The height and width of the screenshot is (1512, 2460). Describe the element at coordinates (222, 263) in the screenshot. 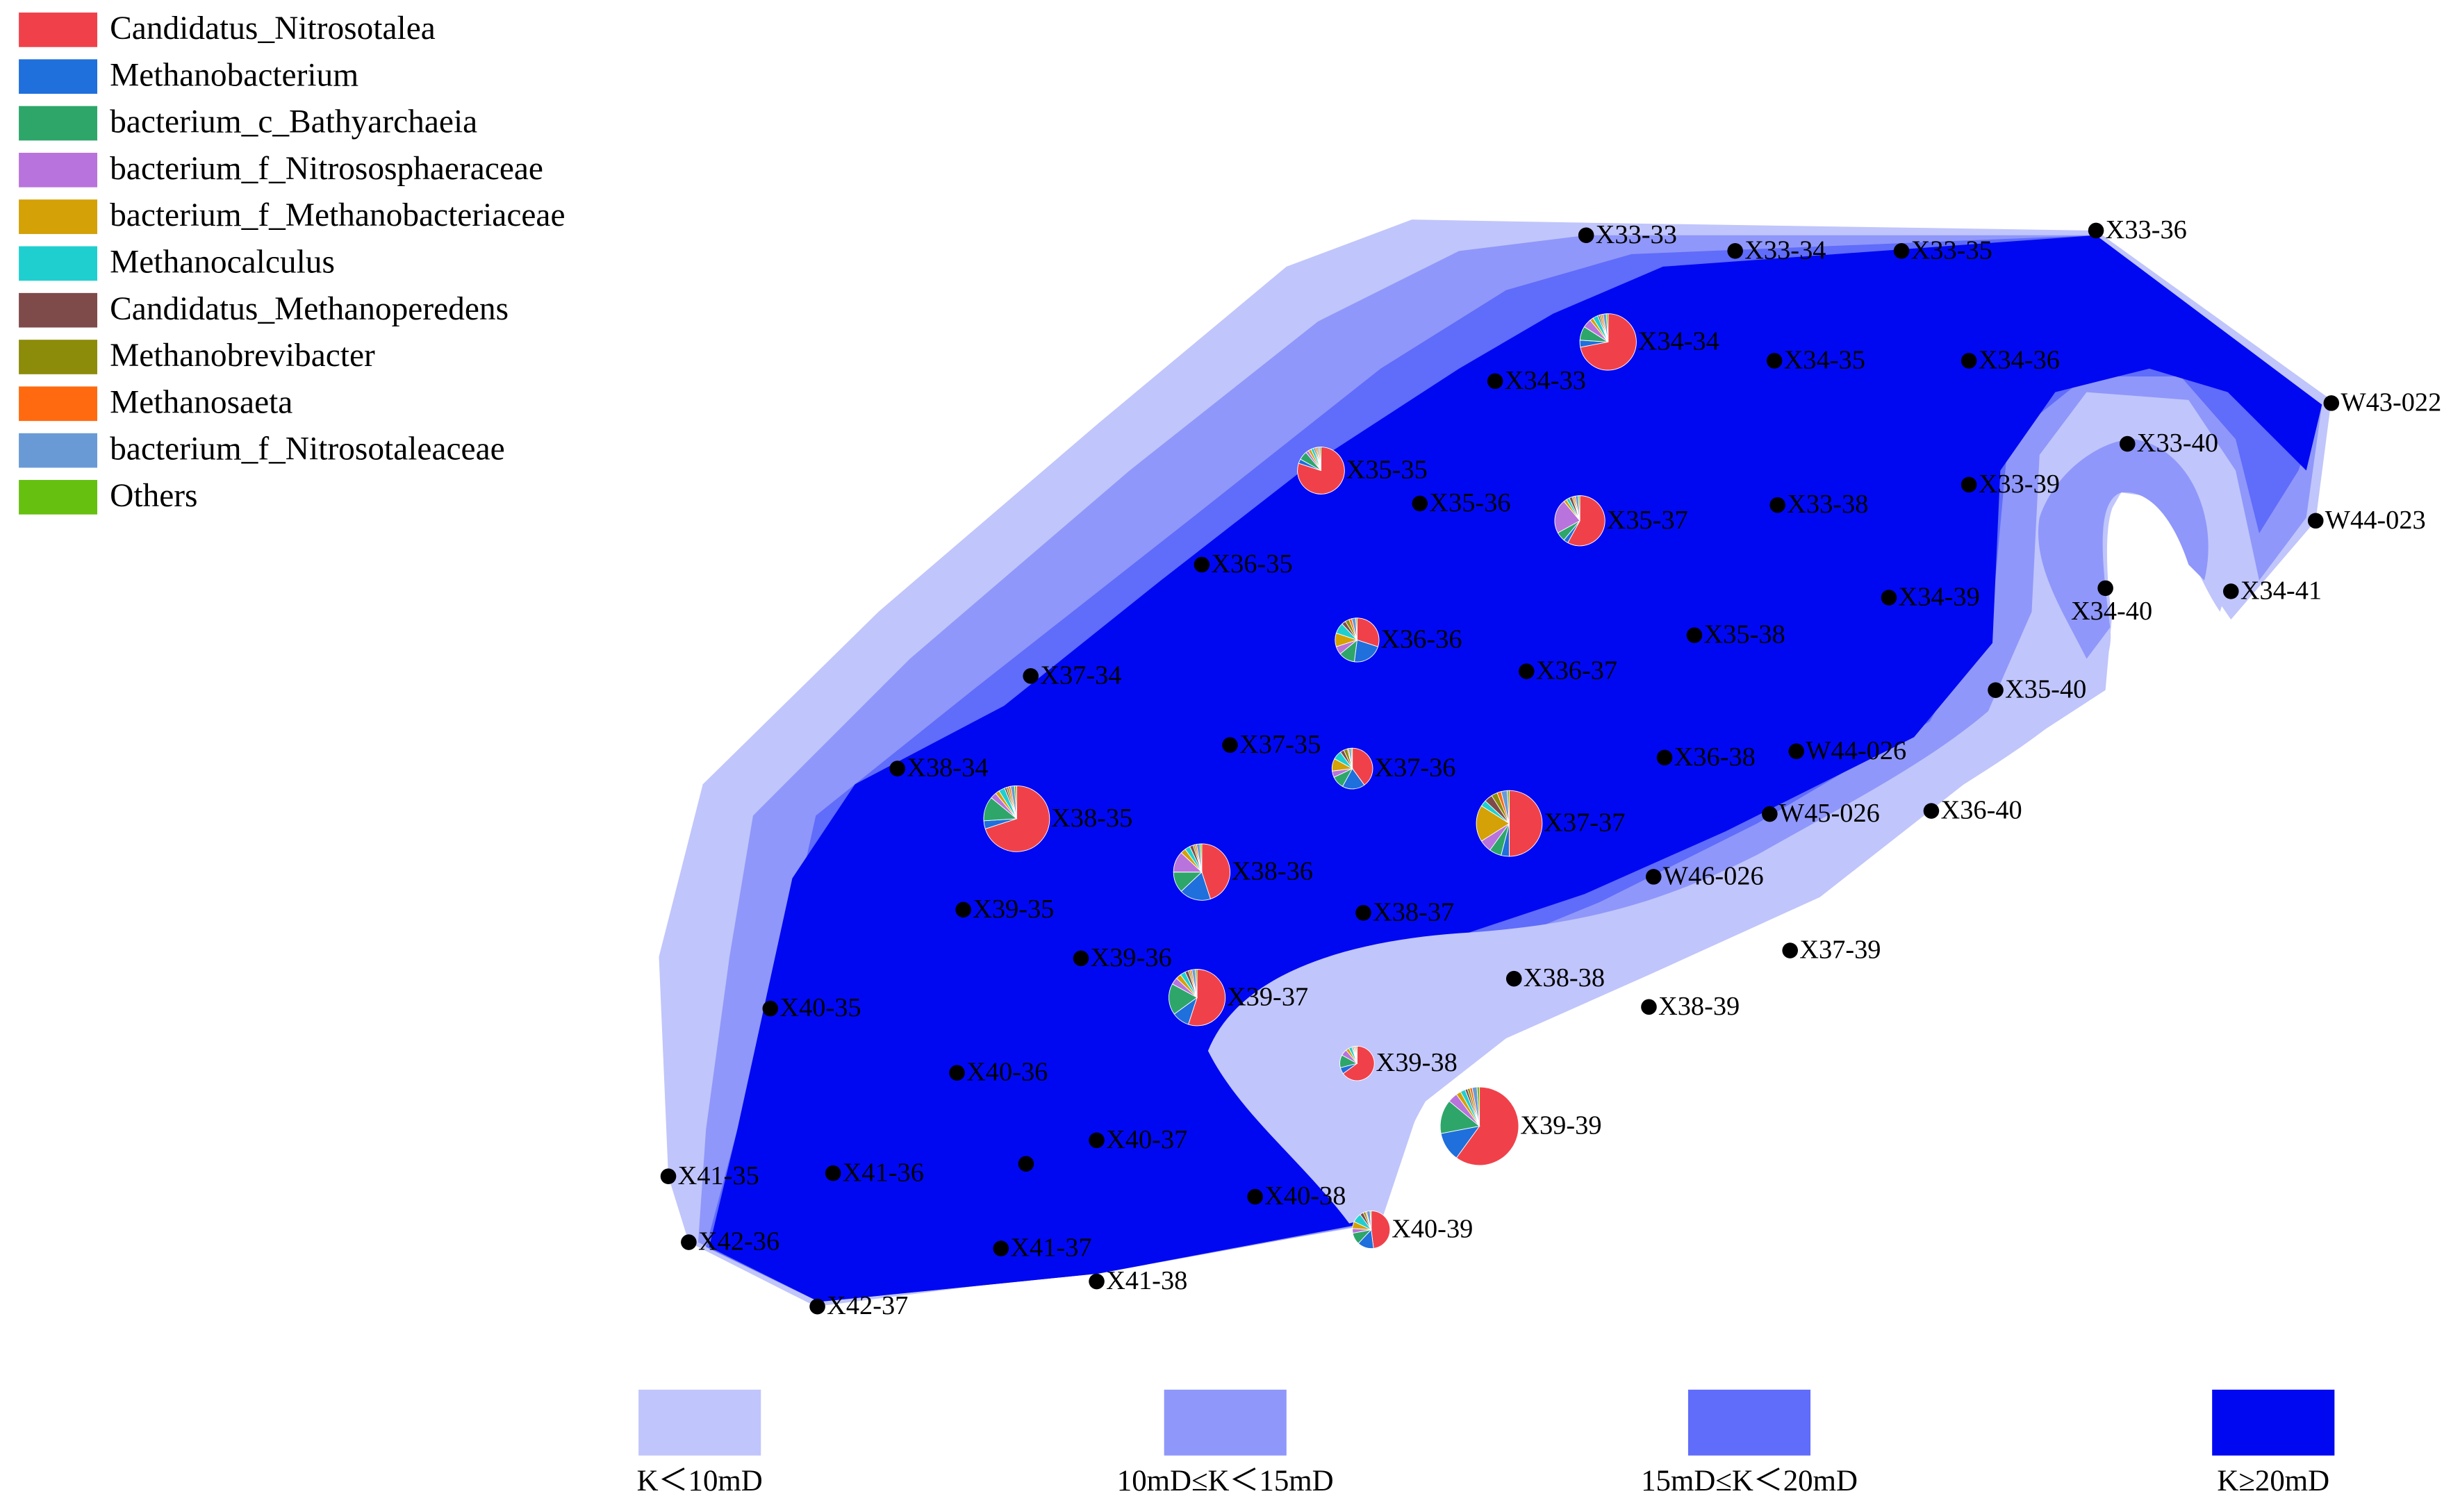

I see `legend-label: Methanocalculus` at that location.